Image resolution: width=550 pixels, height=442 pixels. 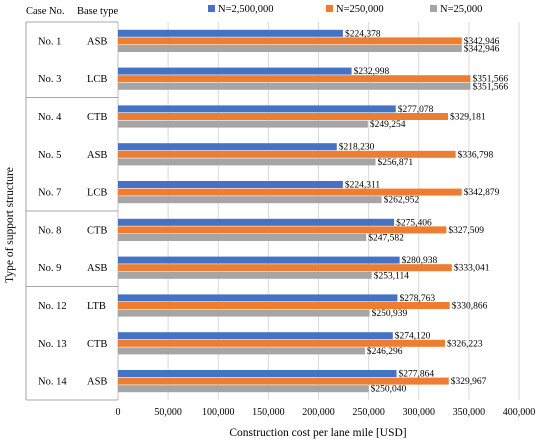 What do you see at coordinates (482, 192) in the screenshot?
I see `data-label: $342,879` at bounding box center [482, 192].